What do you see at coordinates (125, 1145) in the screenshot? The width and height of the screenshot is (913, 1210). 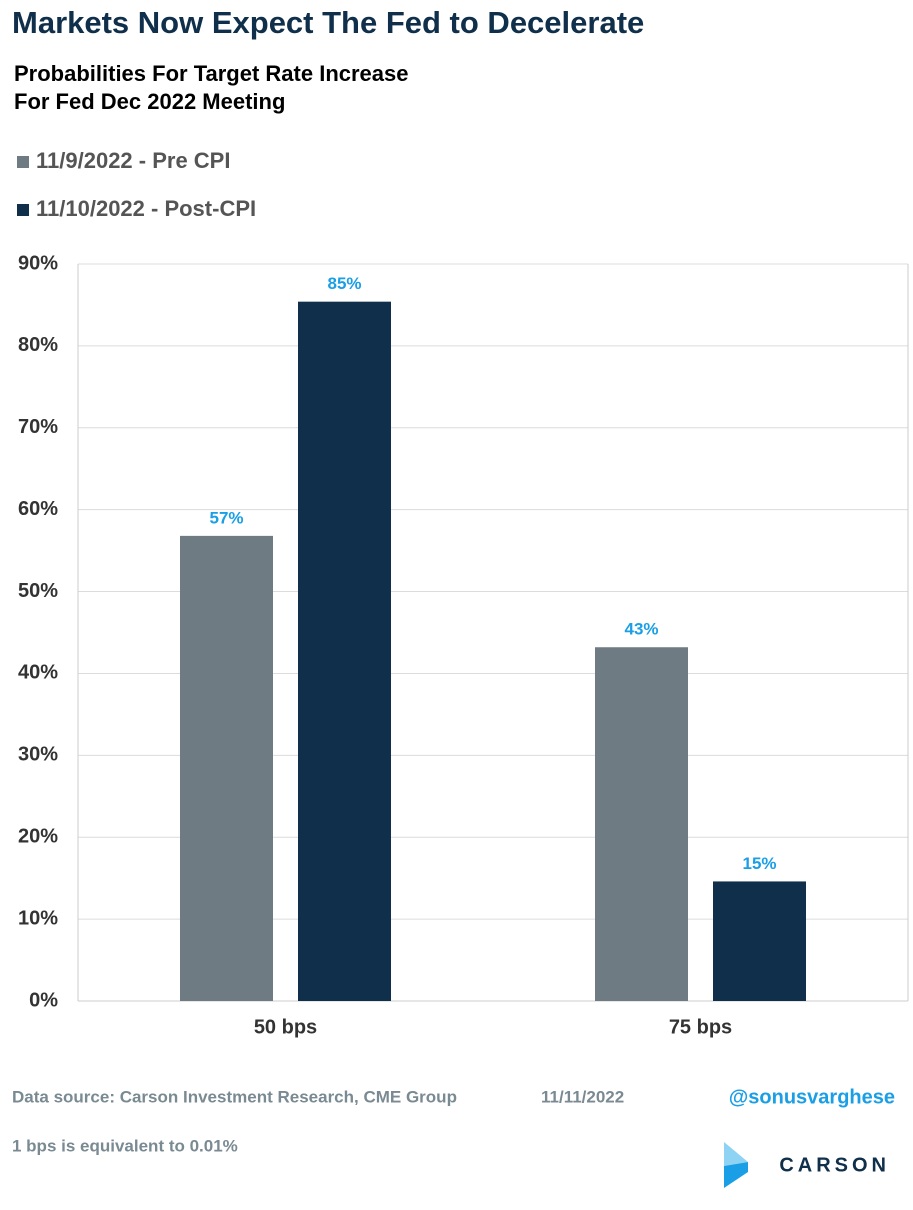 I see `footnote: 1 bps is equivalent to 0.01%` at bounding box center [125, 1145].